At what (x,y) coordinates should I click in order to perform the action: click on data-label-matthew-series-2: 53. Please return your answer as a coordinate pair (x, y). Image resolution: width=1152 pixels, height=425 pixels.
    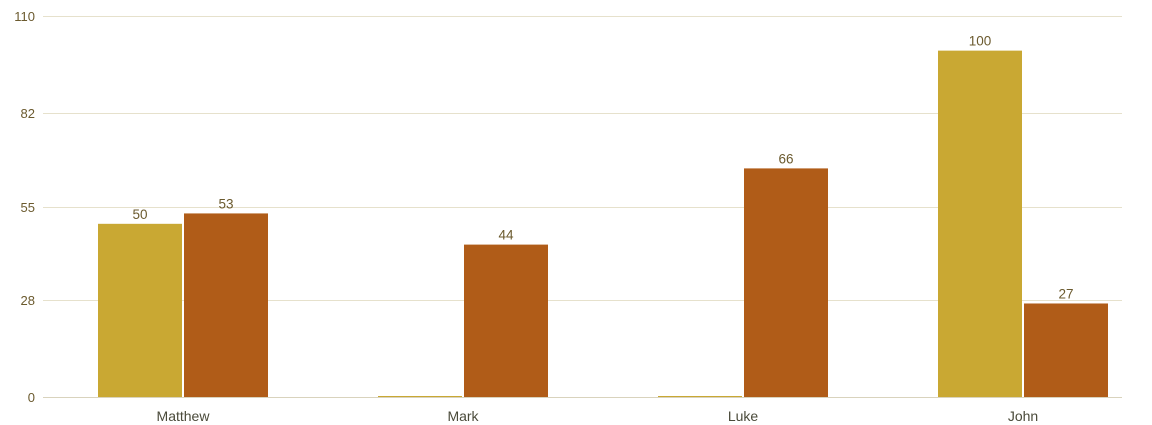
    Looking at the image, I should click on (225, 203).